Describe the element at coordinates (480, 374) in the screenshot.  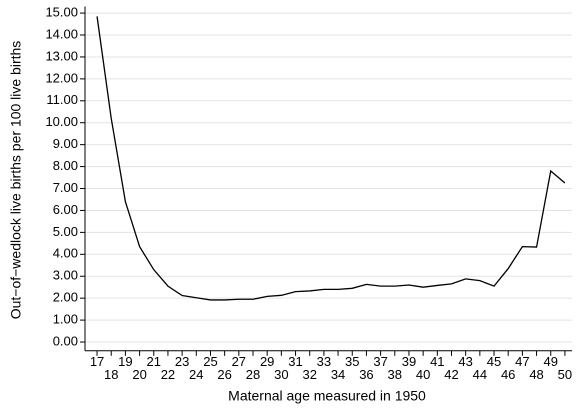
I see `x-tick-label: 44` at that location.